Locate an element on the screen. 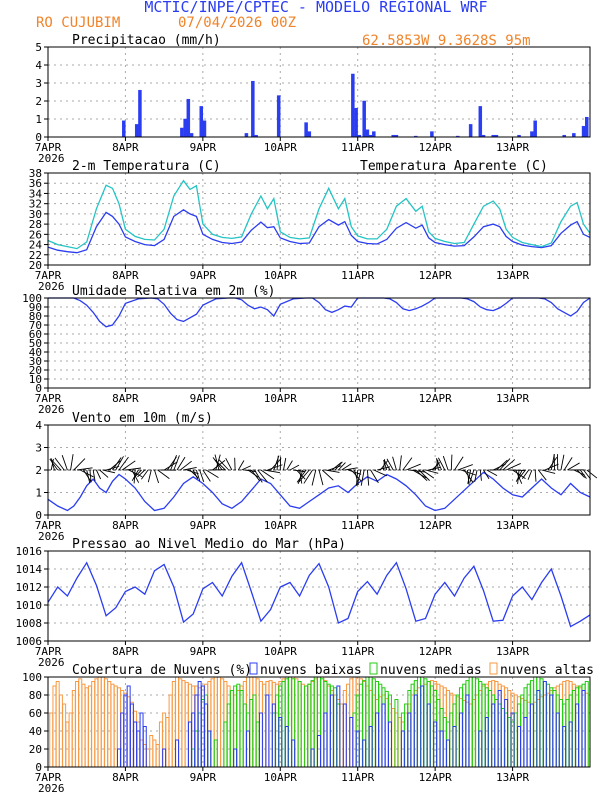 The width and height of the screenshot is (612, 792). legend-label: nuvens medias is located at coordinates (431, 670).